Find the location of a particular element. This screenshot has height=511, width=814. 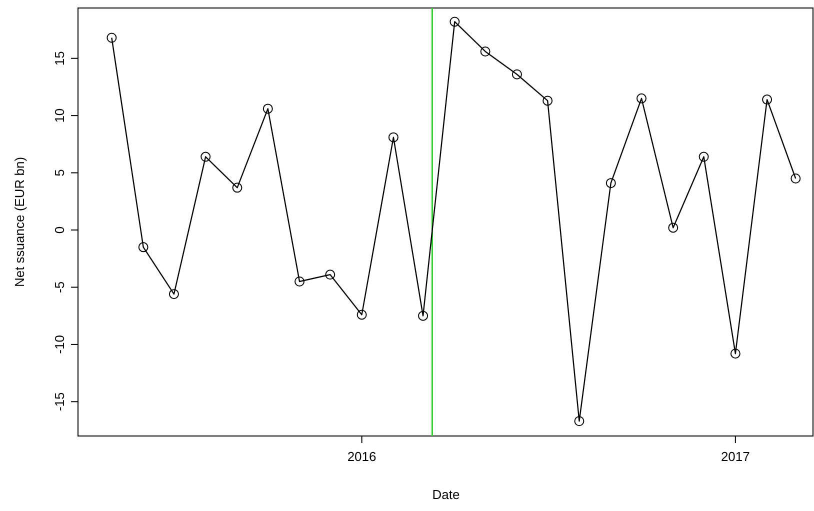

y-tick-label: -15 is located at coordinates (59, 402).